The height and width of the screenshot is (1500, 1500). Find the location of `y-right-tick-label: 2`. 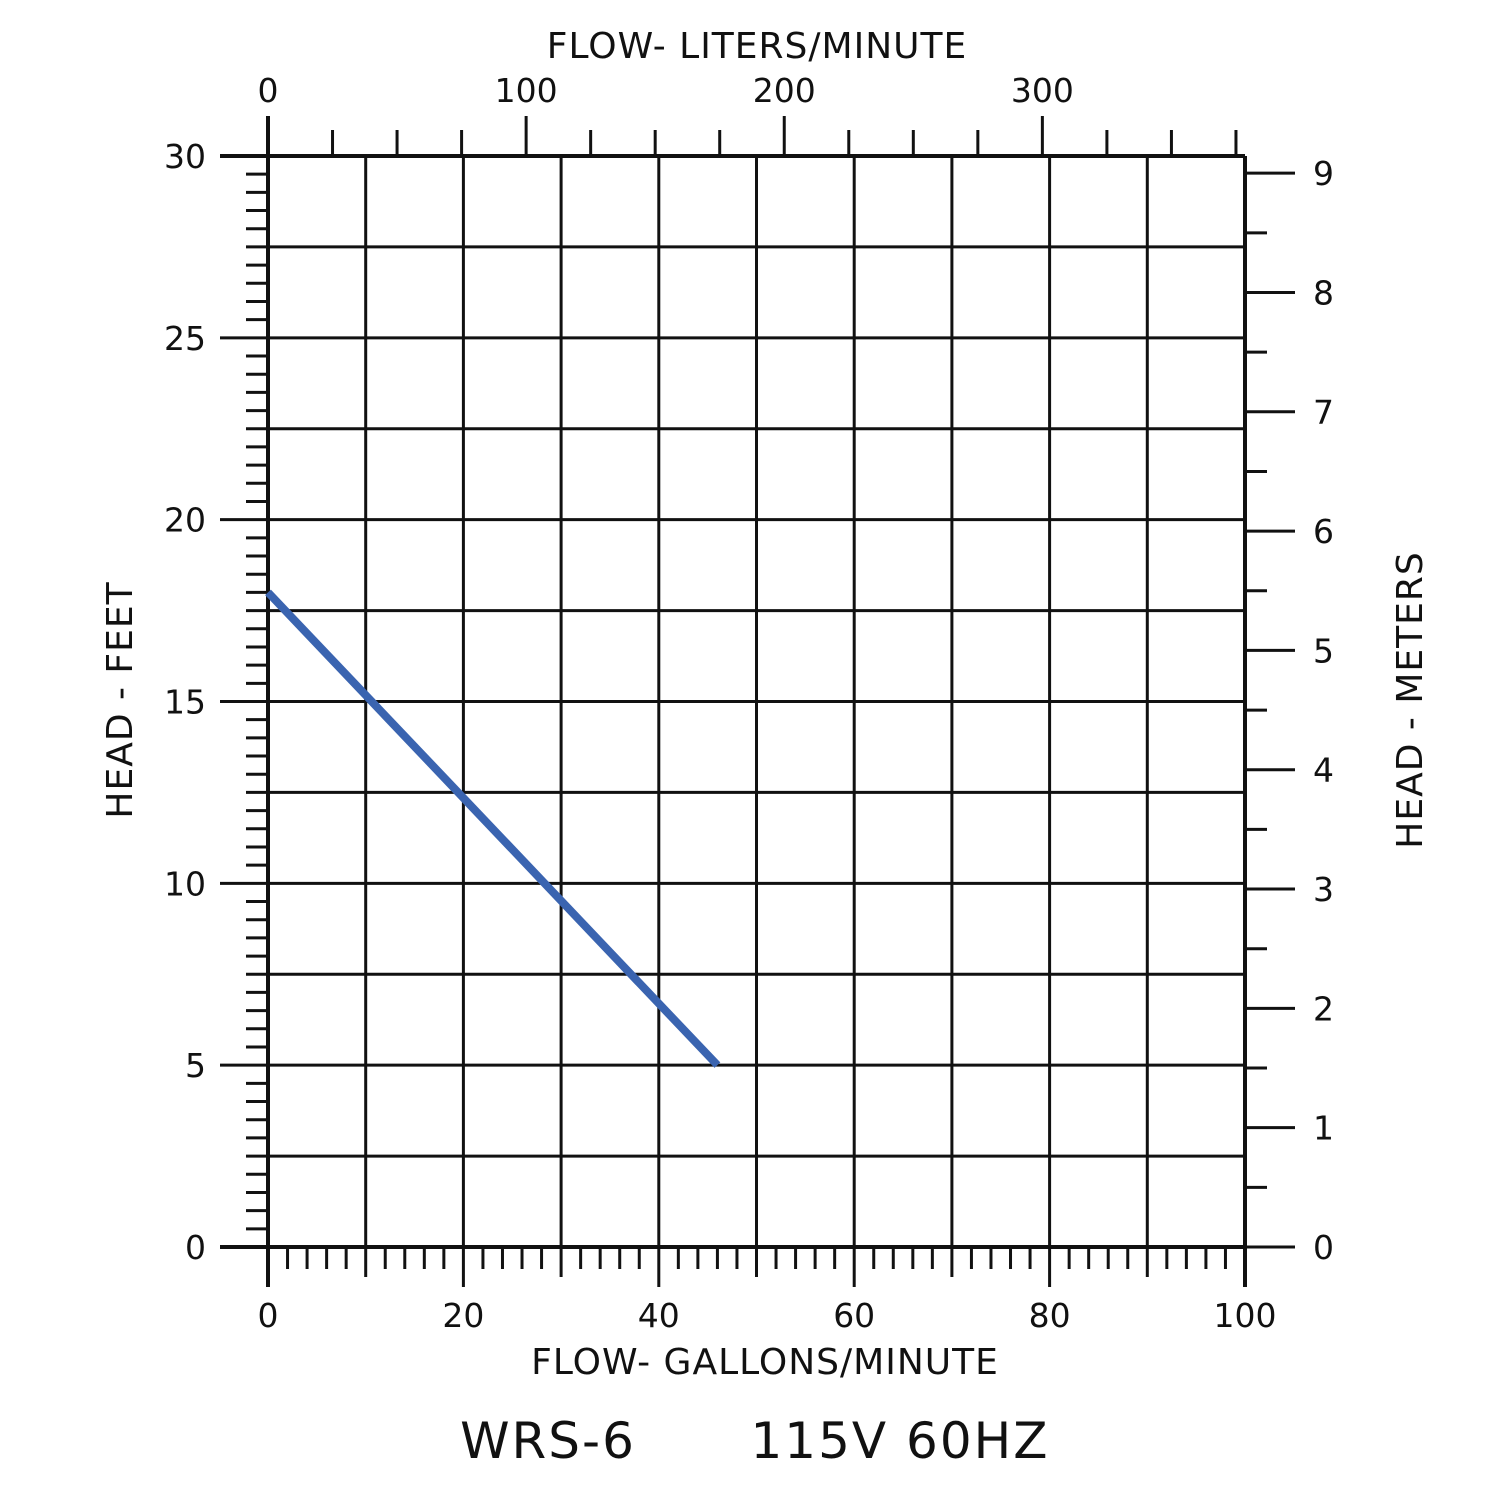

y-right-tick-label: 2 is located at coordinates (1323, 1008).